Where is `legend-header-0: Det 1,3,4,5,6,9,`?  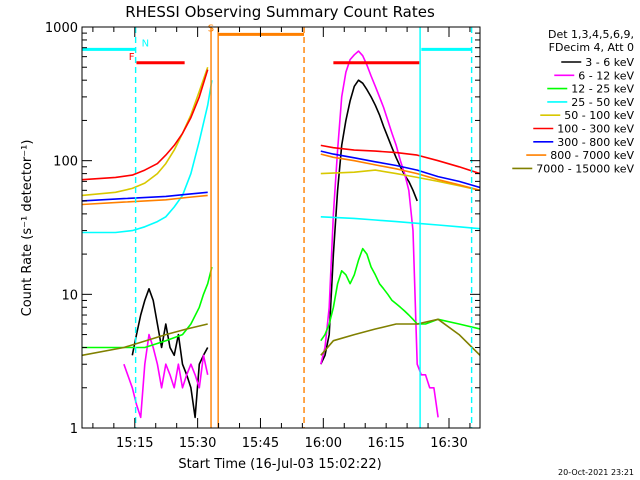
legend-header-0: Det 1,3,4,5,6,9, is located at coordinates (591, 34).